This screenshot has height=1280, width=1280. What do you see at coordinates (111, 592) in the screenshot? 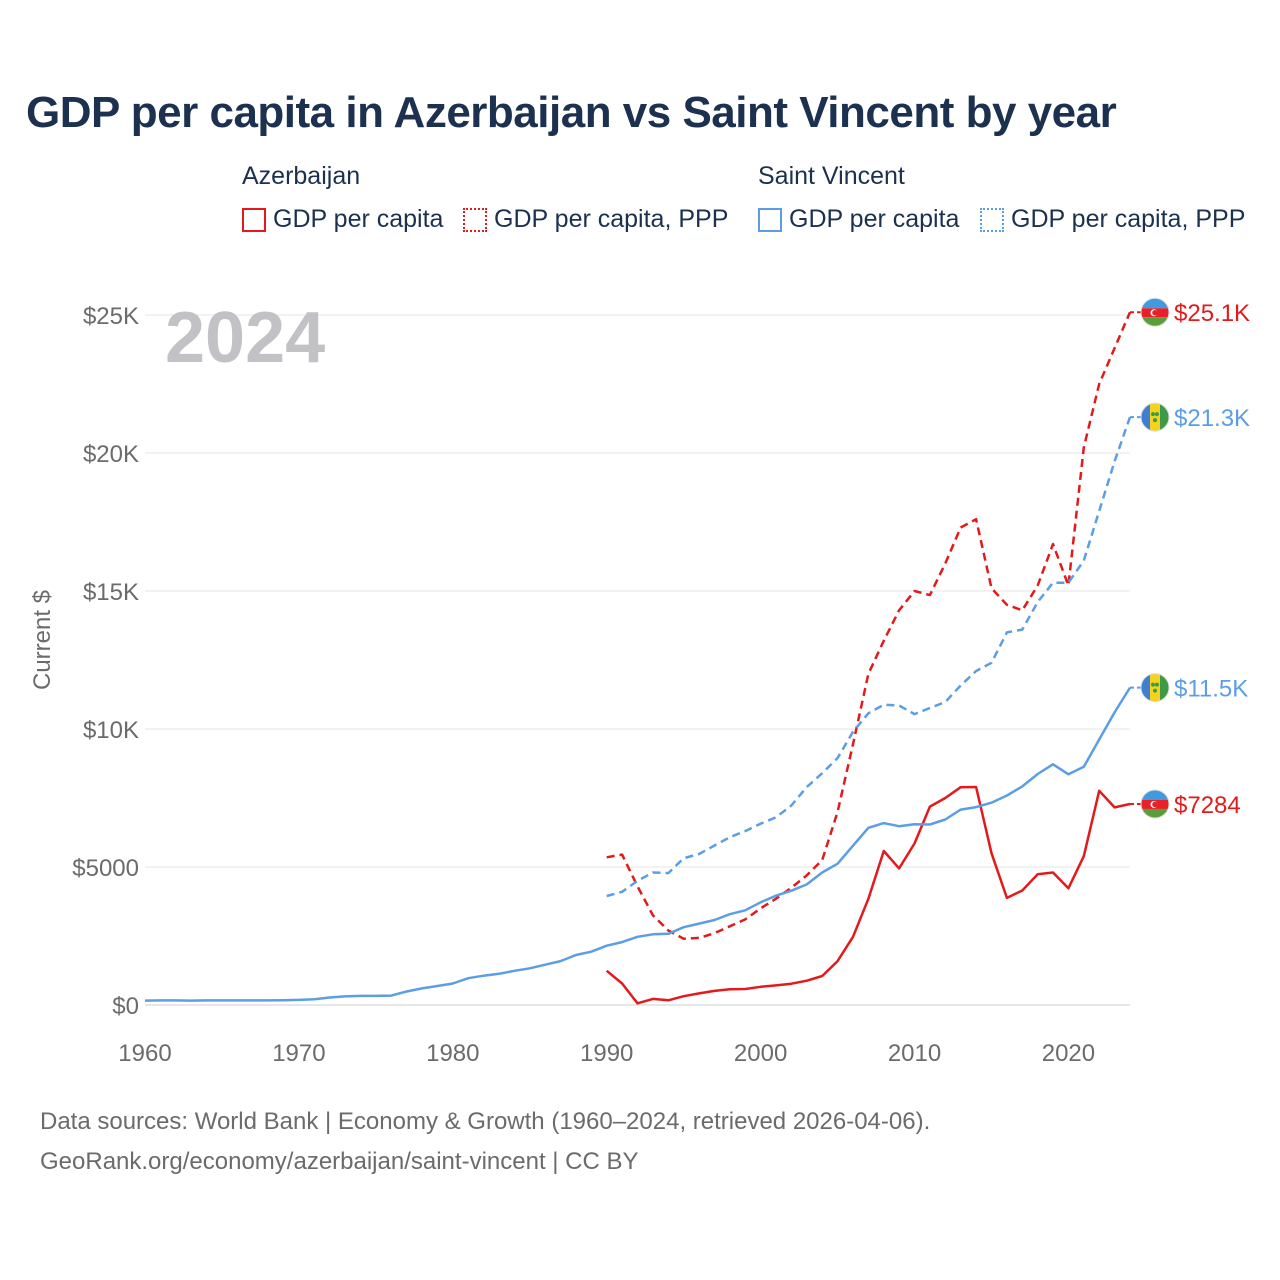
I see `y-tick-label: $15K` at bounding box center [111, 592].